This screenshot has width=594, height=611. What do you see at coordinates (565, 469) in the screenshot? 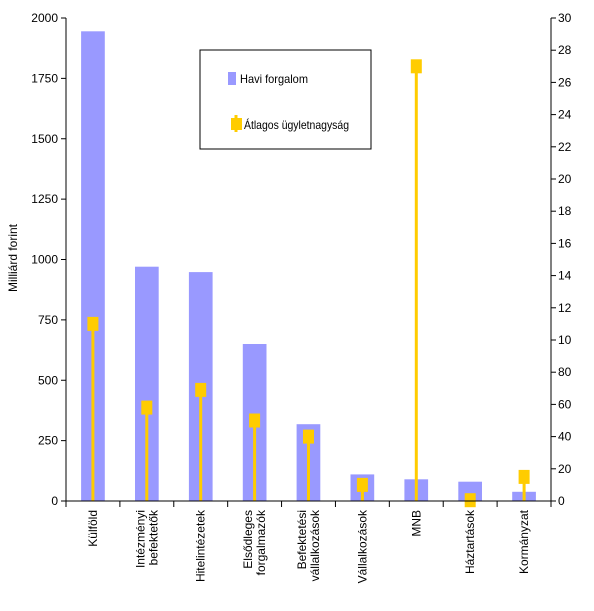
I see `y2-tick-label-1: 20` at bounding box center [565, 469].